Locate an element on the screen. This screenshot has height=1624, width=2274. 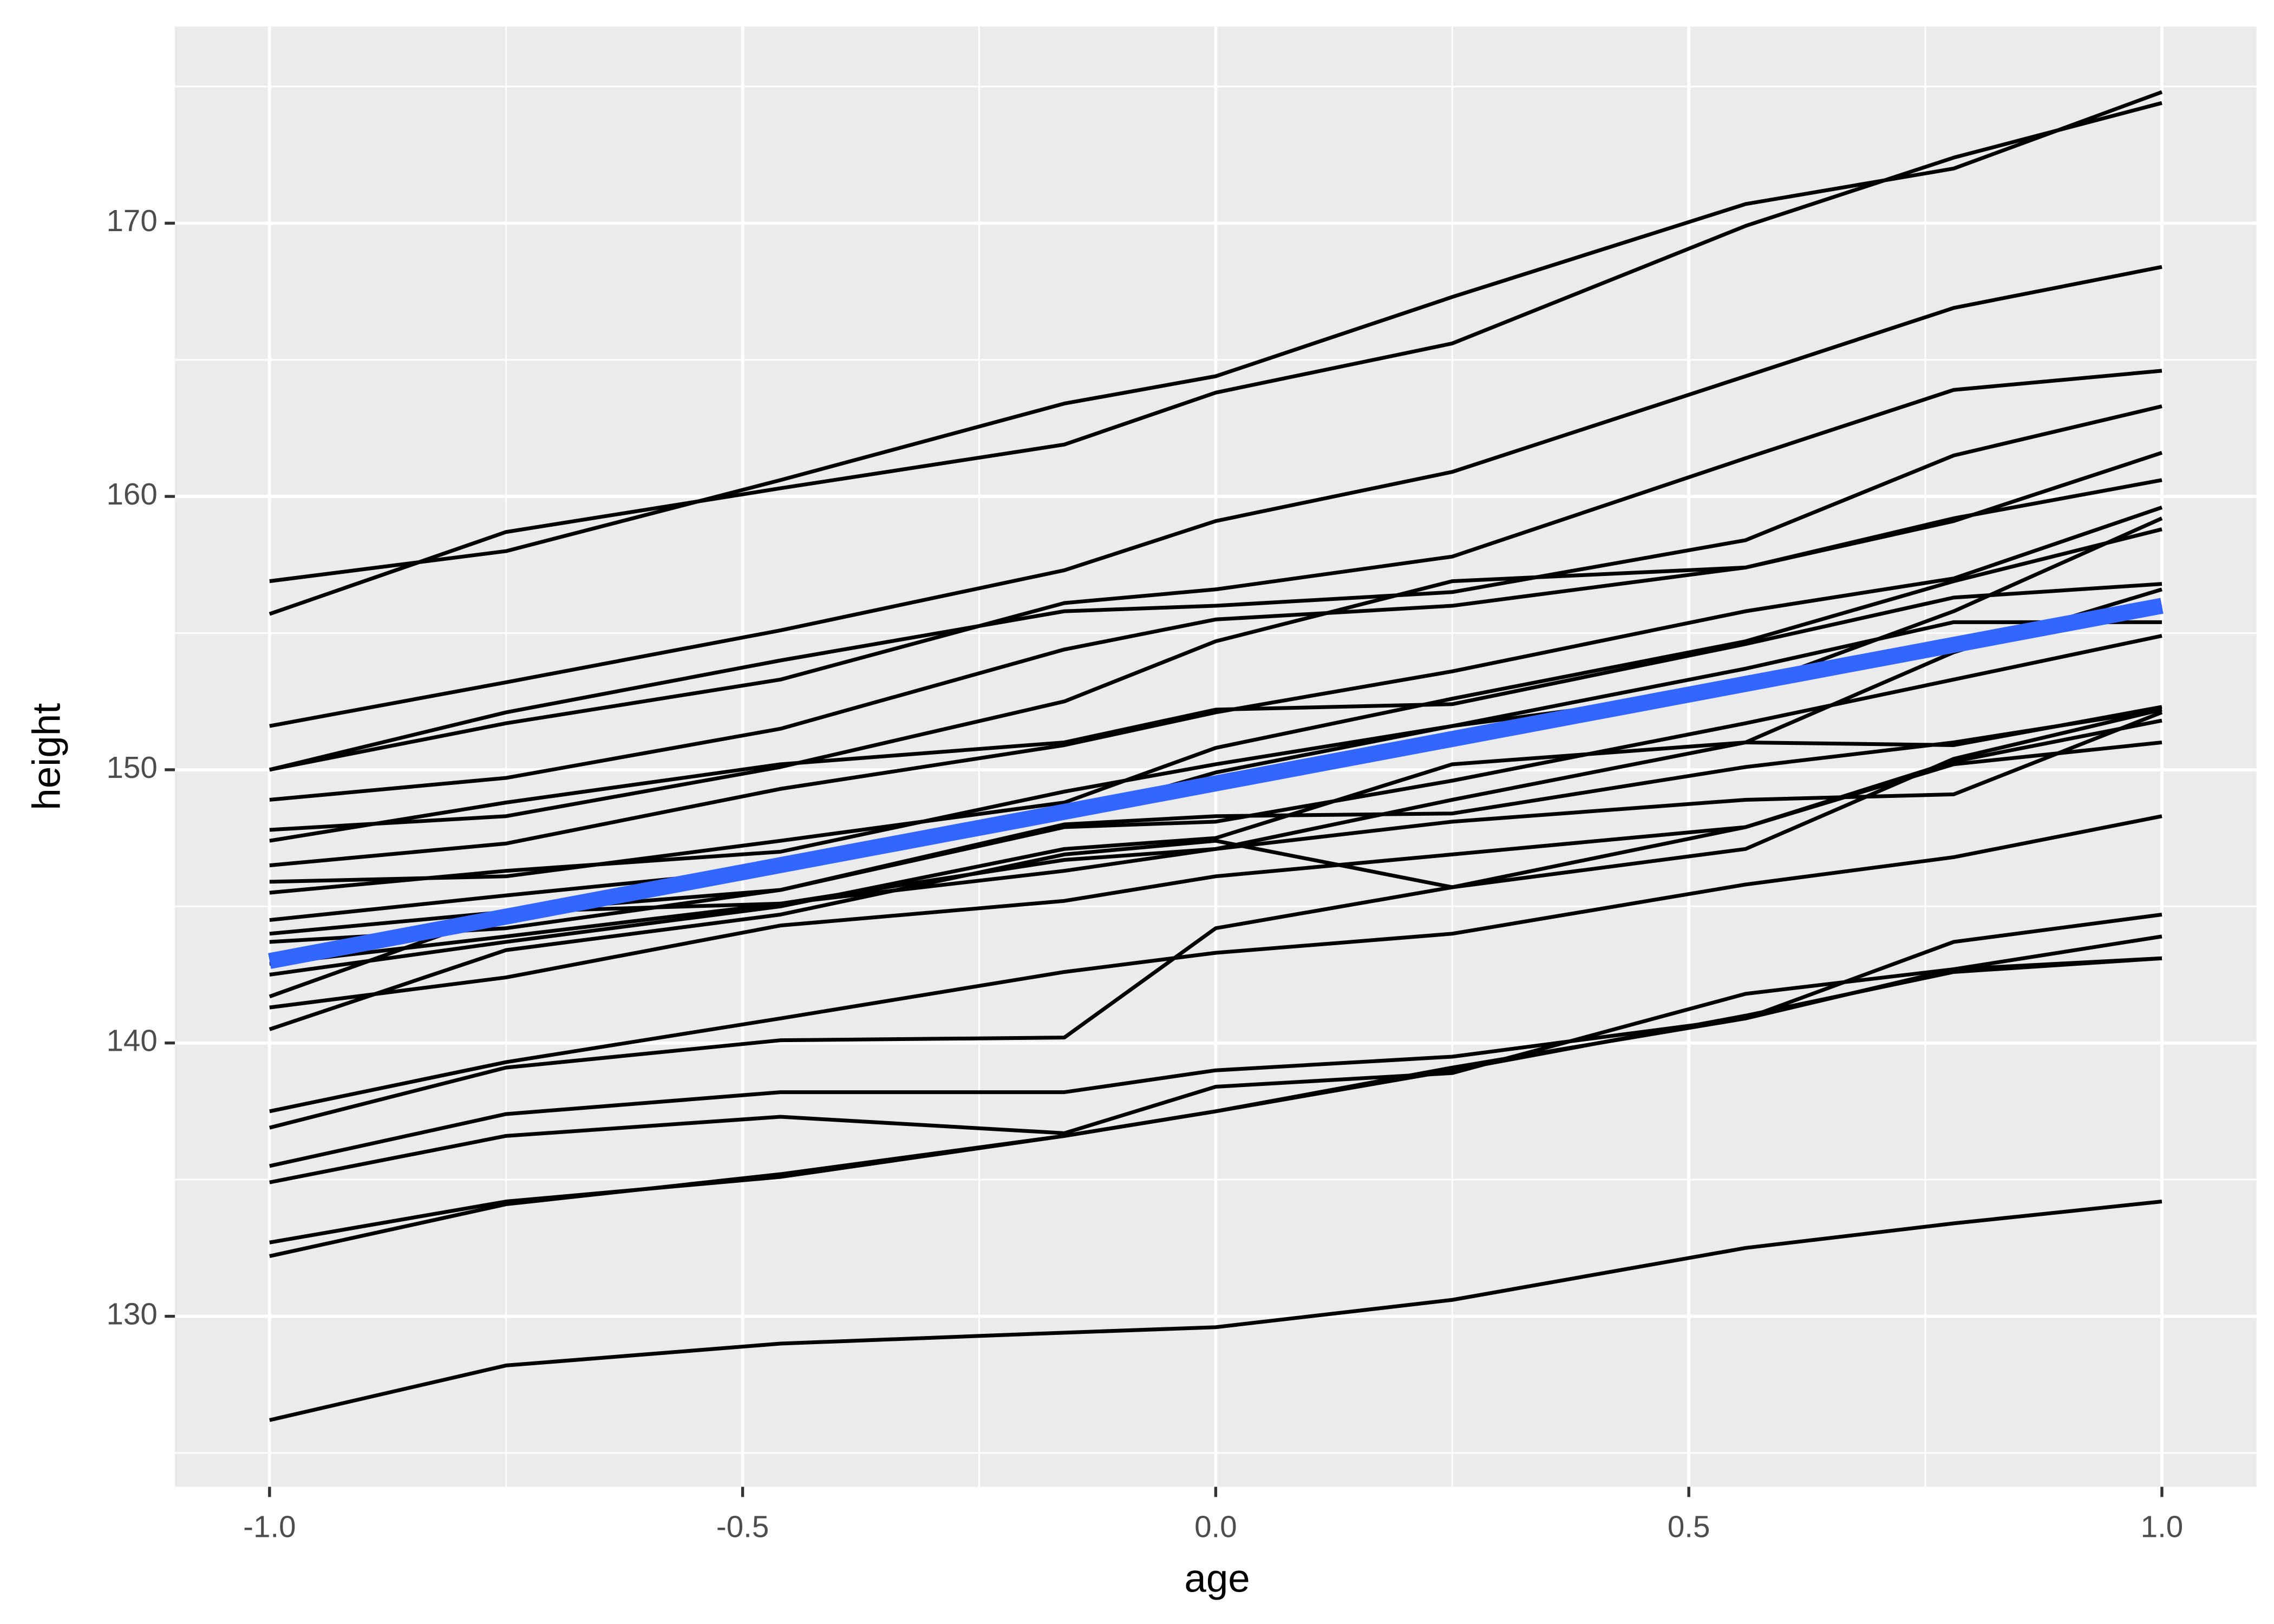
x-tick-label: 1.0 is located at coordinates (2163, 1527).